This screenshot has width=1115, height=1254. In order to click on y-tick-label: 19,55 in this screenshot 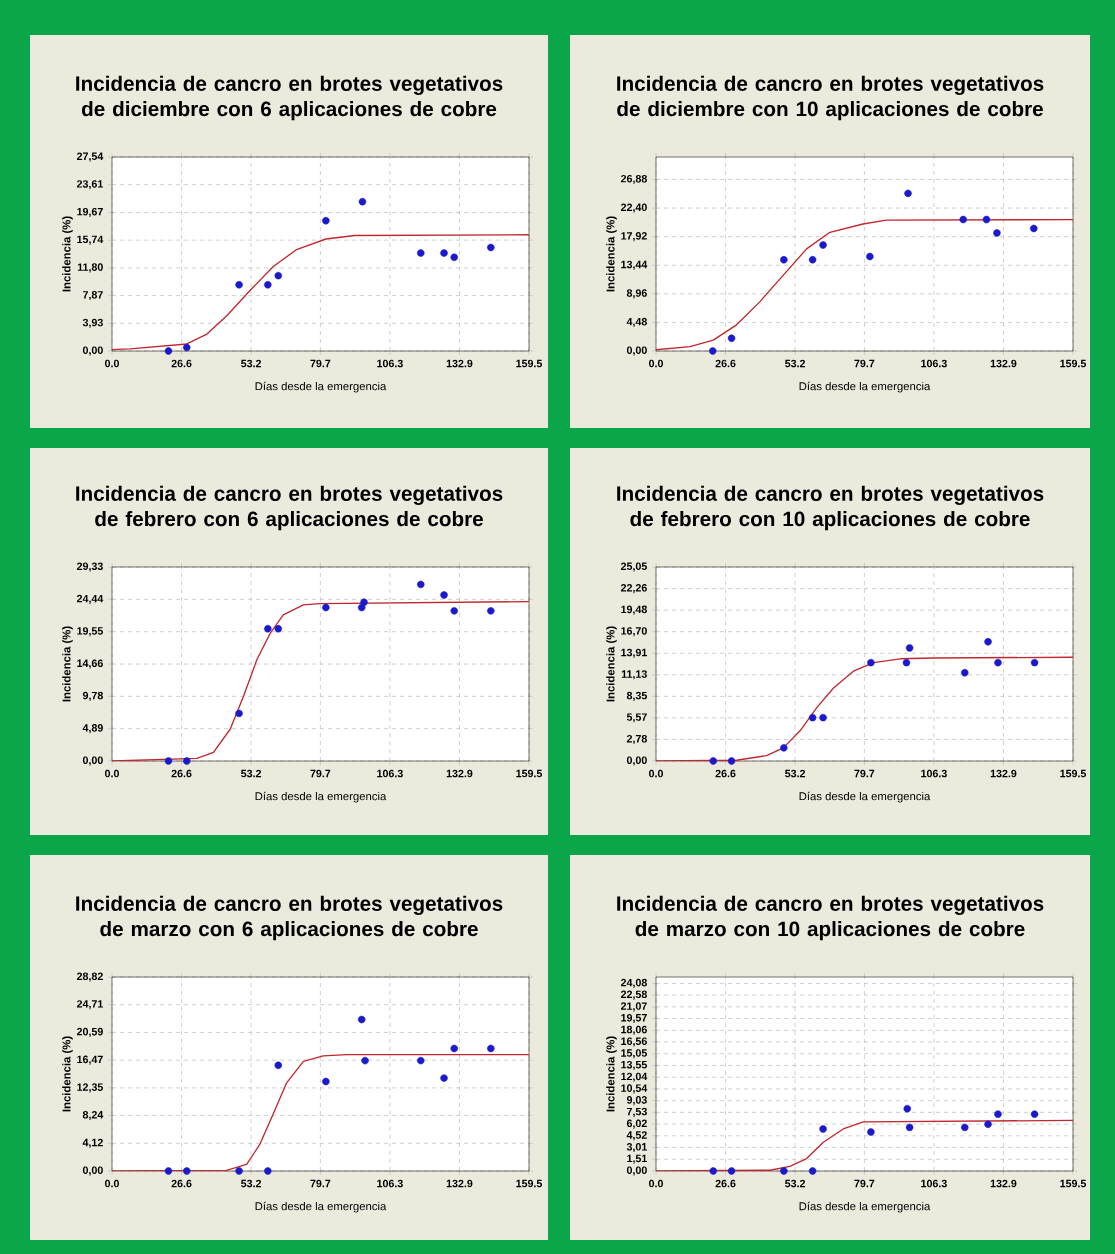, I will do `click(90, 632)`.